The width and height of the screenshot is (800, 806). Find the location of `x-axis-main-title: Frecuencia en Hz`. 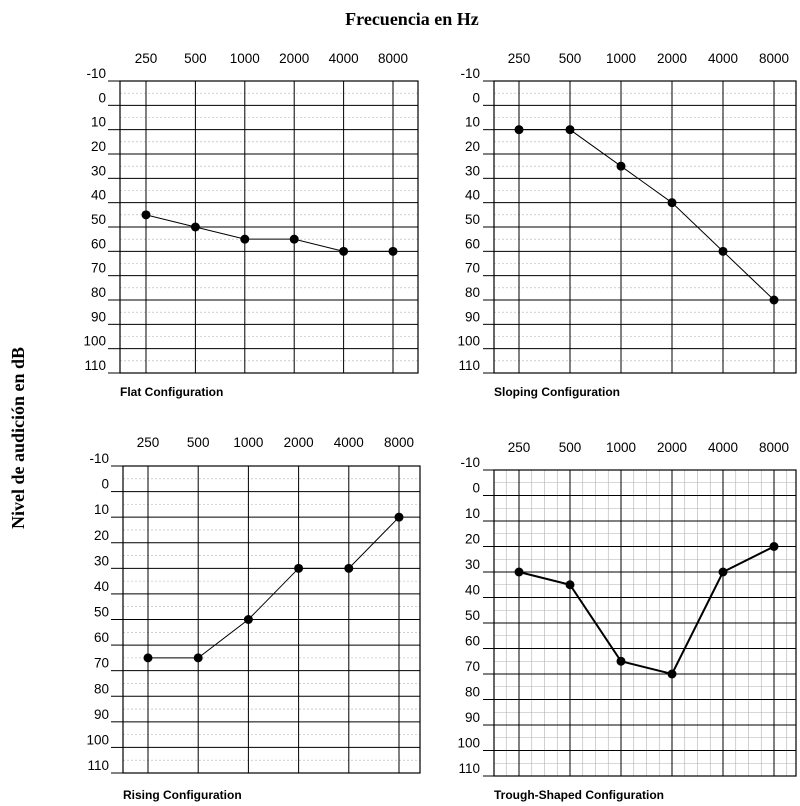

x-axis-main-title: Frecuencia en Hz is located at coordinates (412, 19).